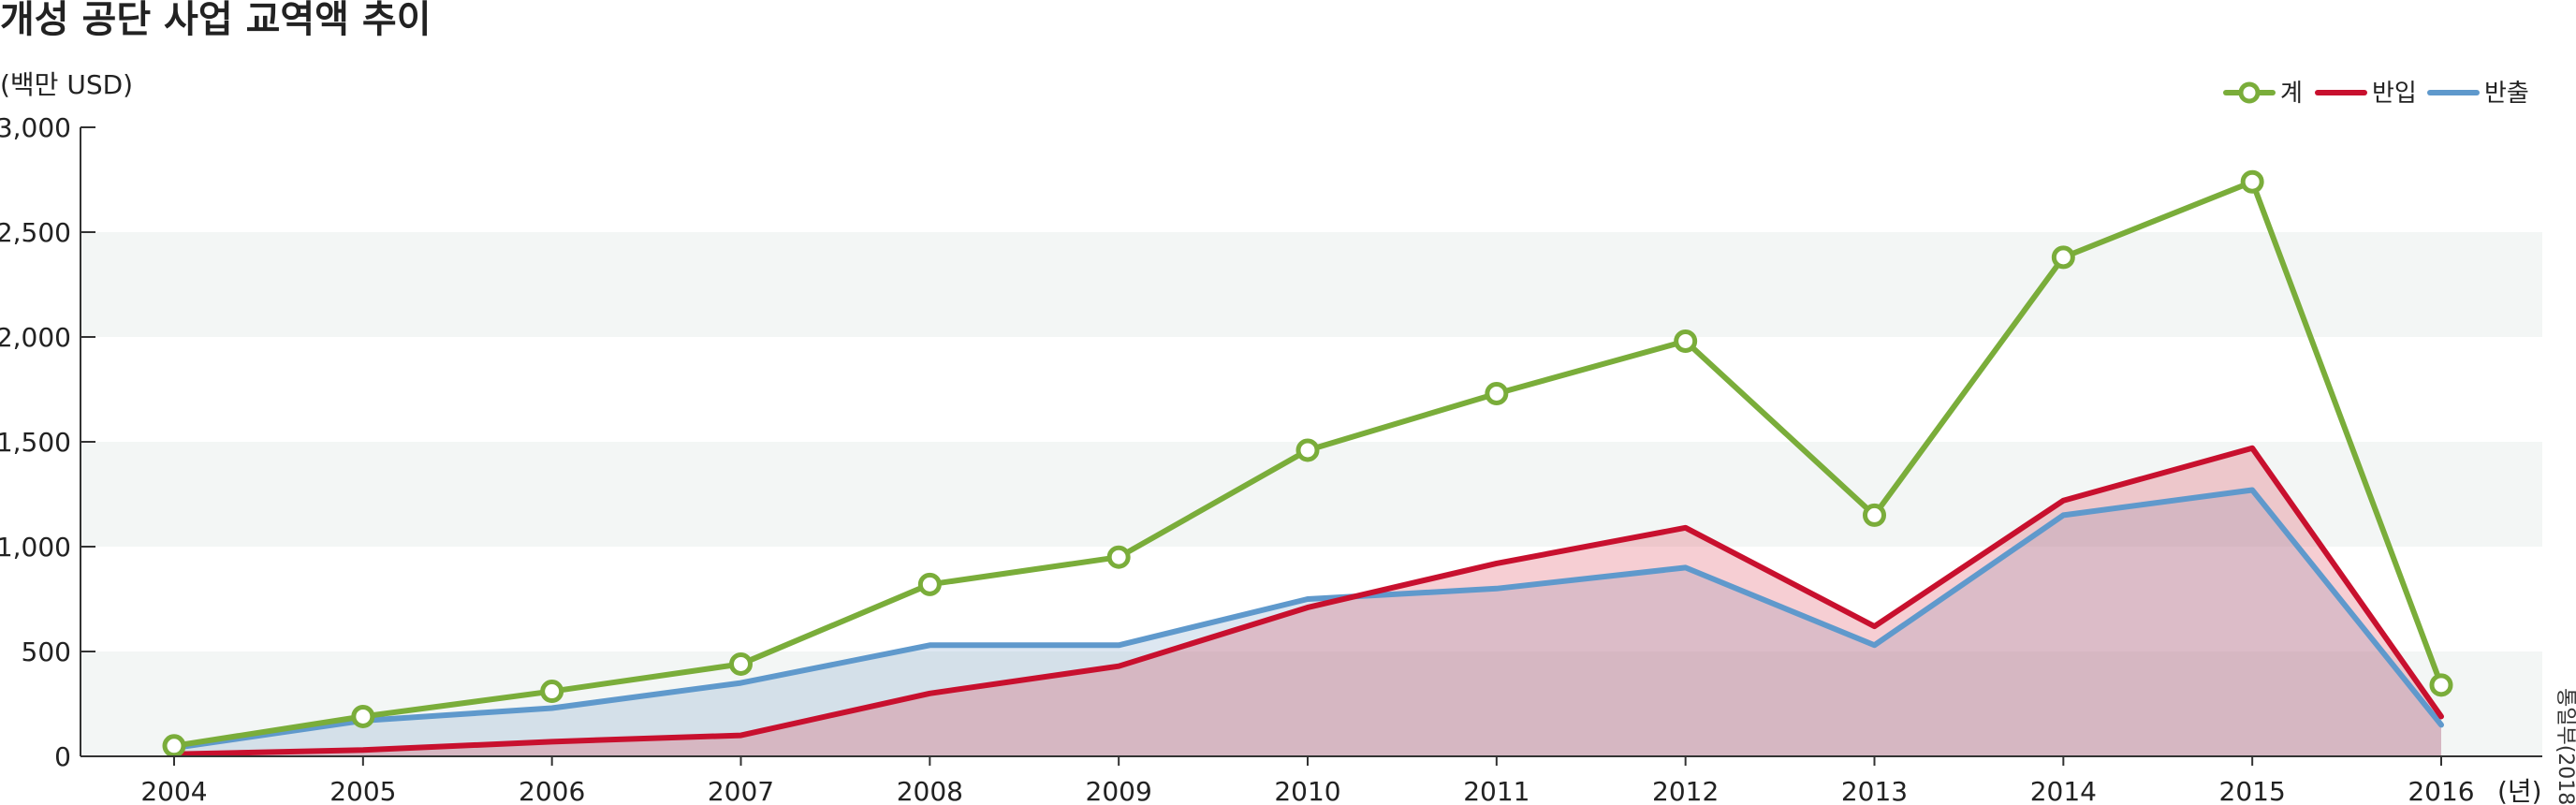 This screenshot has width=2576, height=805. I want to click on legend: 계 반입 반출, so click(2376, 94).